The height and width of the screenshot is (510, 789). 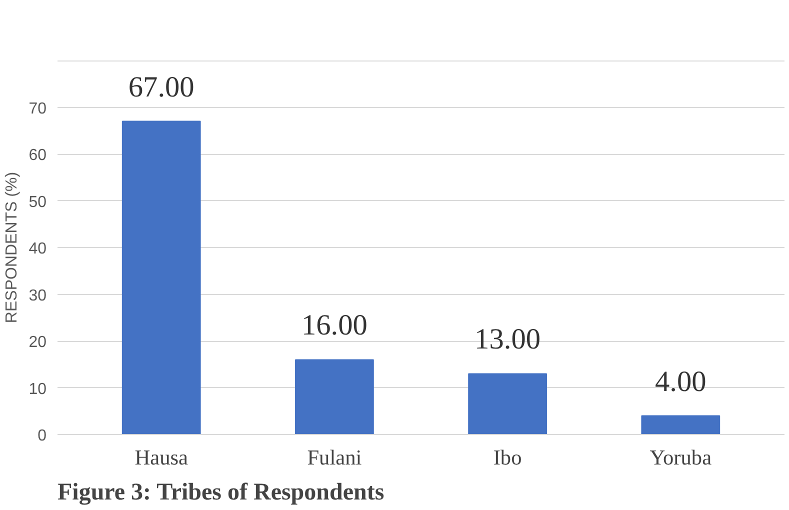 What do you see at coordinates (161, 87) in the screenshot?
I see `data-label: 67.00` at bounding box center [161, 87].